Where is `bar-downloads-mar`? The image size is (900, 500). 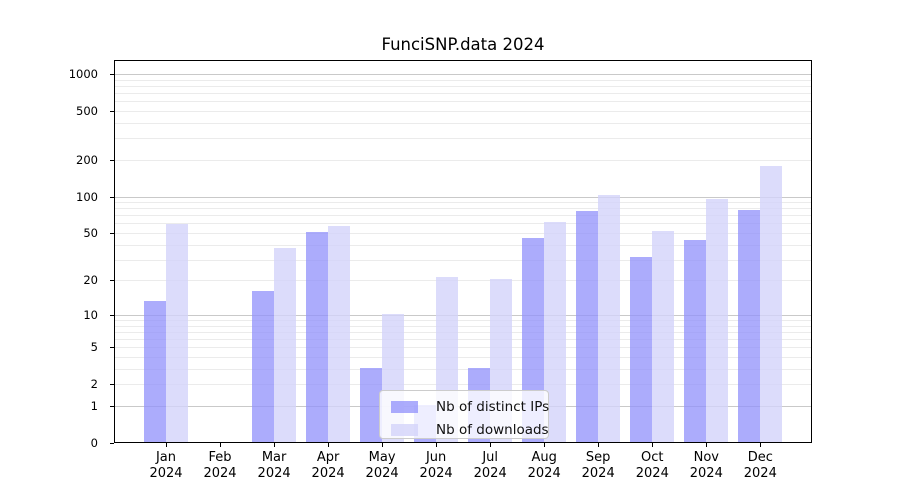
bar-downloads-mar is located at coordinates (285, 344).